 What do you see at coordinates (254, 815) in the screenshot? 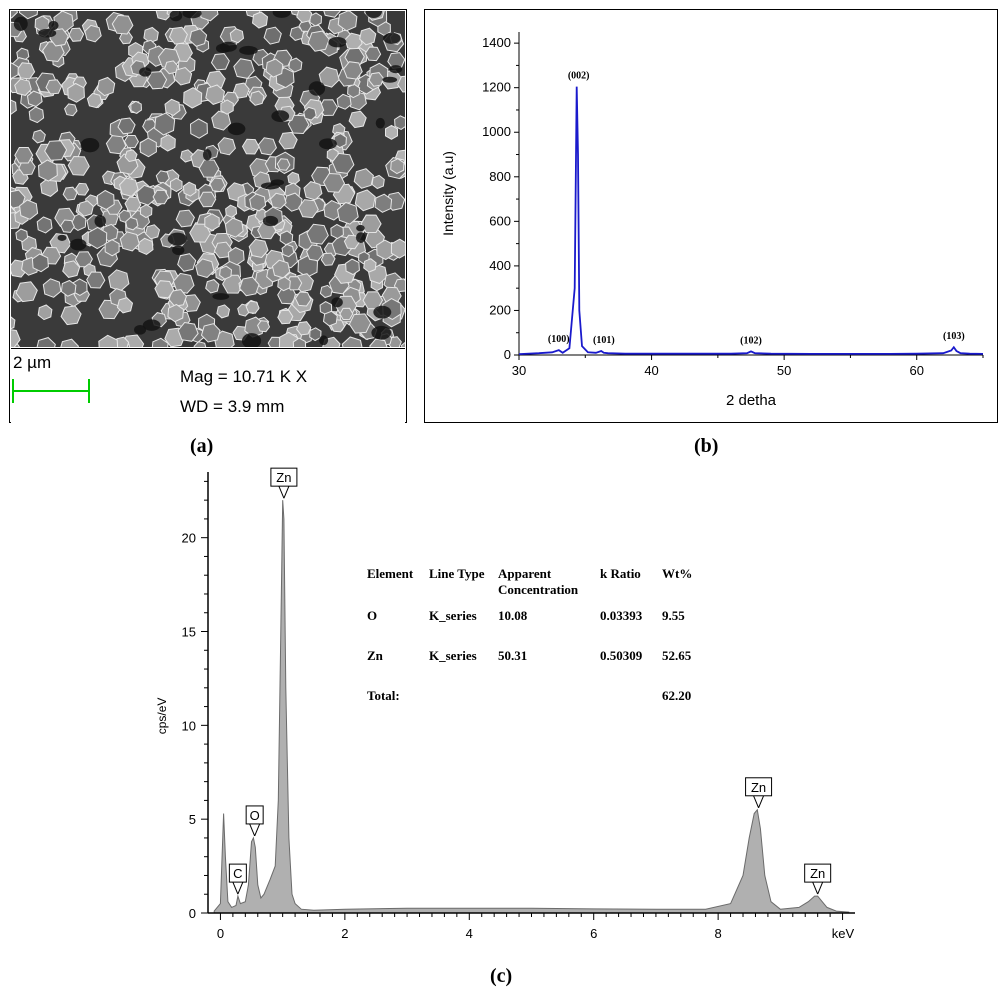
I see `peak-label-box` at bounding box center [254, 815].